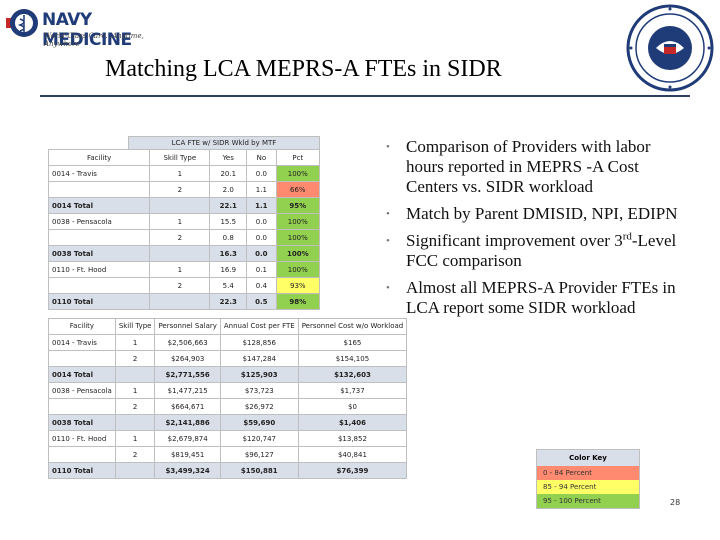 The width and height of the screenshot is (720, 540). What do you see at coordinates (187, 422) in the screenshot?
I see `salary-cell: $2,141,886` at bounding box center [187, 422].